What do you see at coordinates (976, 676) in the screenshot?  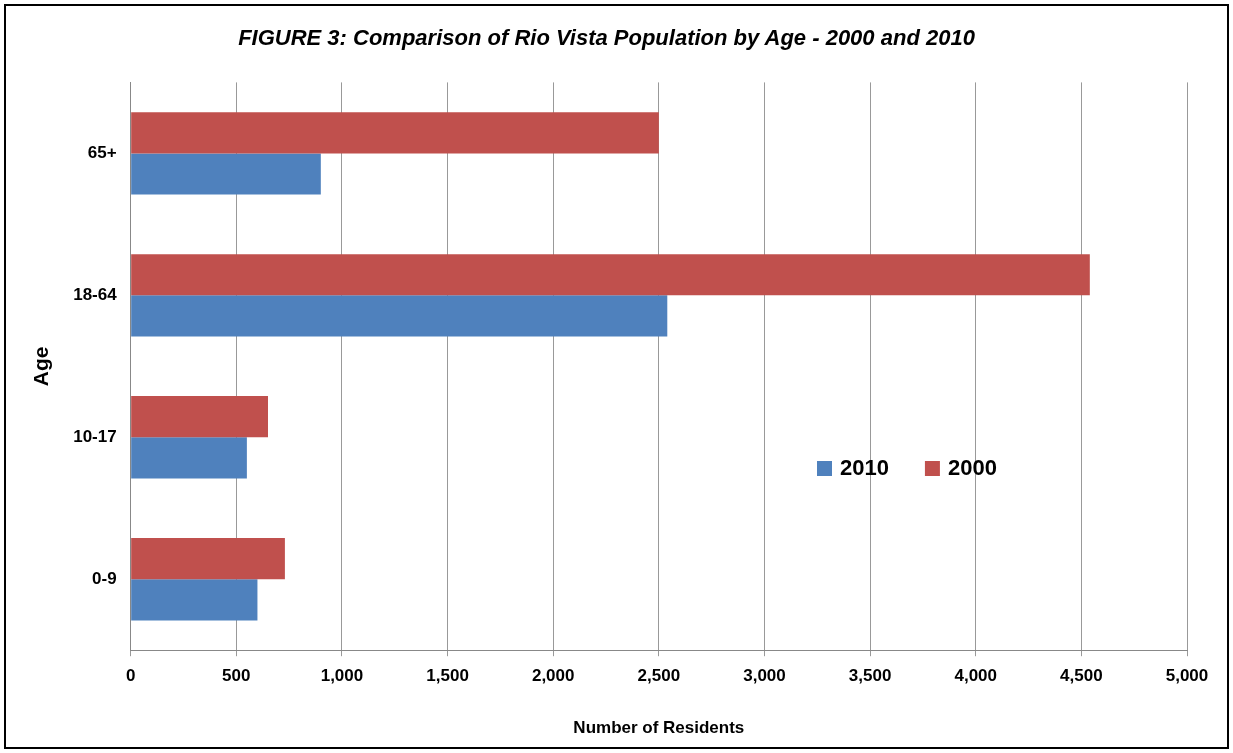 I see `x-tick-label: 4,000` at bounding box center [976, 676].